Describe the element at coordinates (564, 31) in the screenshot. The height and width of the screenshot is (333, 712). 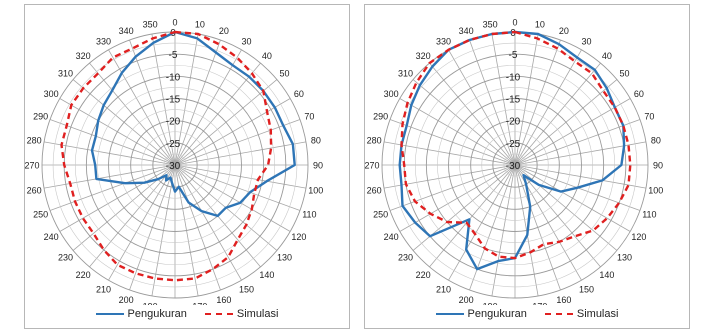
I see `angle-tick-label: 20` at that location.